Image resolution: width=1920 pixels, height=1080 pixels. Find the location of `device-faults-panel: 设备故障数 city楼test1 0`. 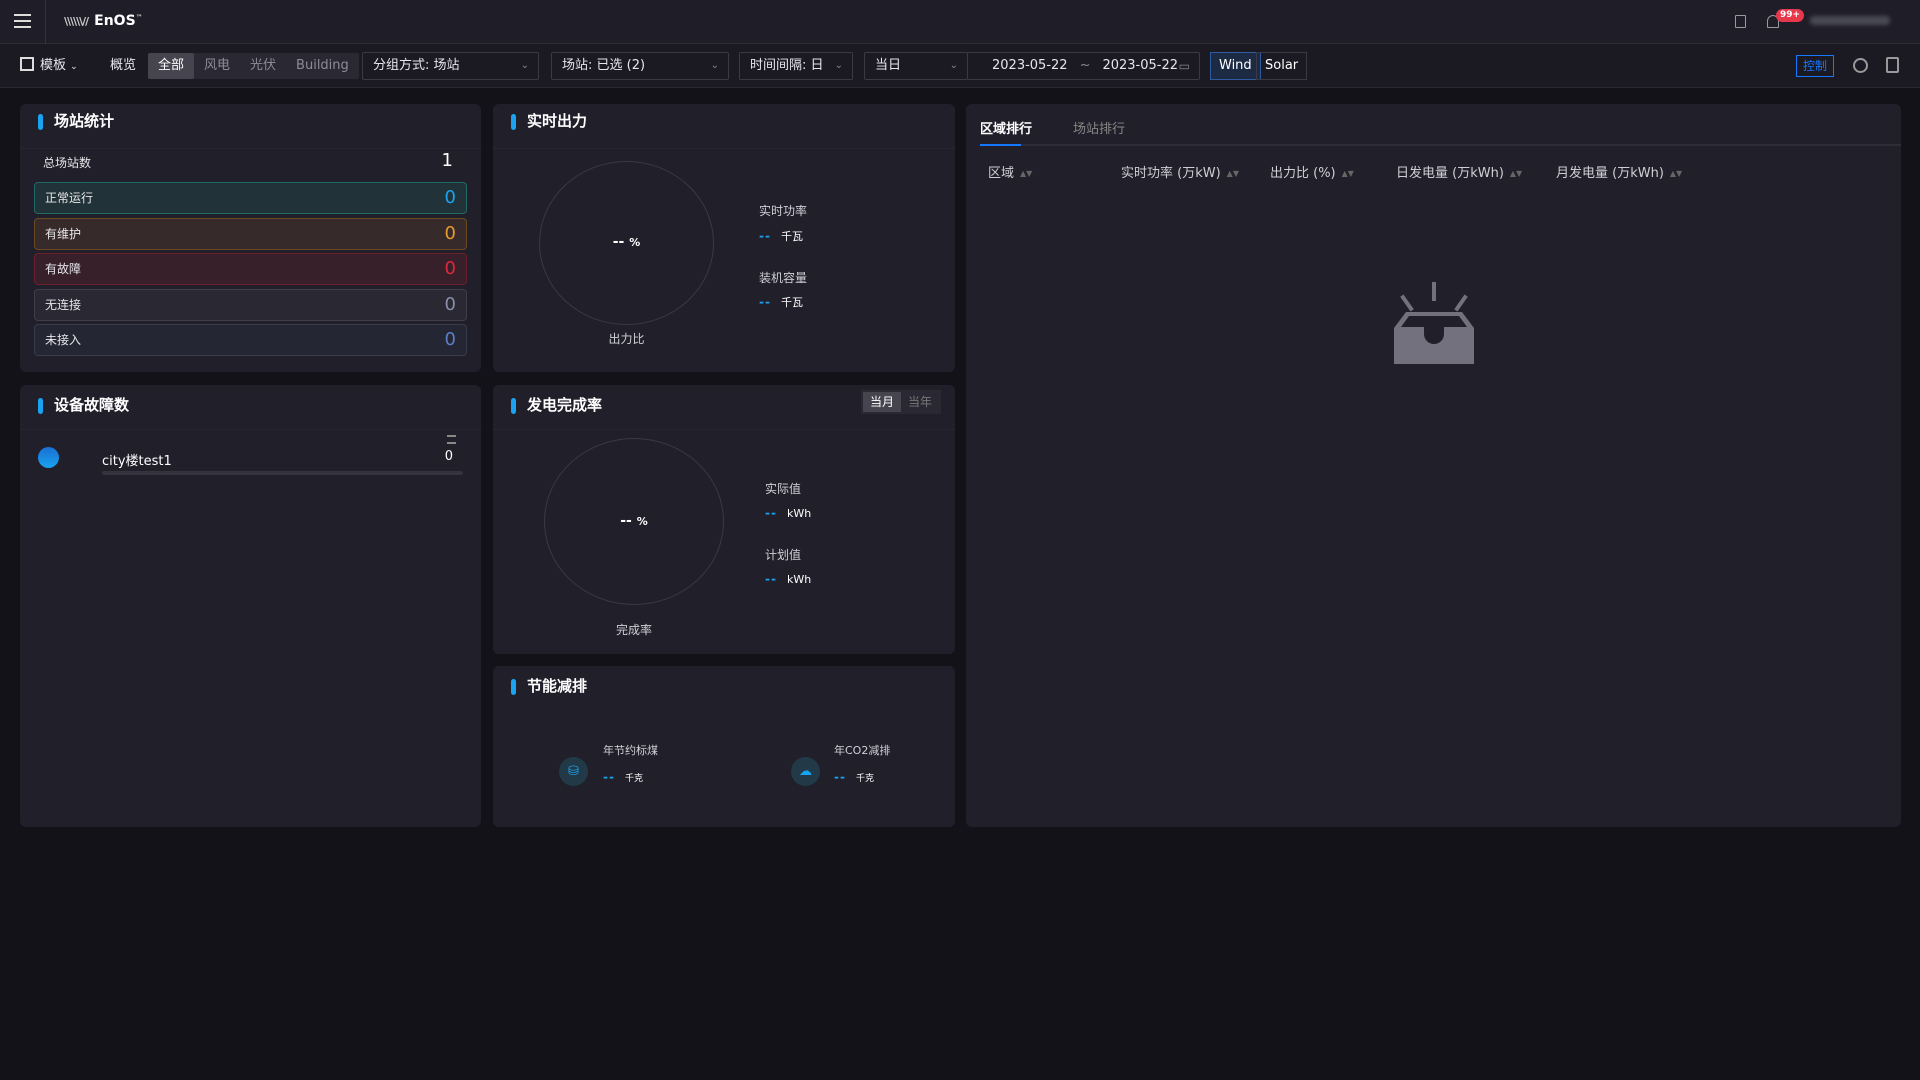

device-faults-panel: 设备故障数 city楼test1 0 is located at coordinates (250, 606).